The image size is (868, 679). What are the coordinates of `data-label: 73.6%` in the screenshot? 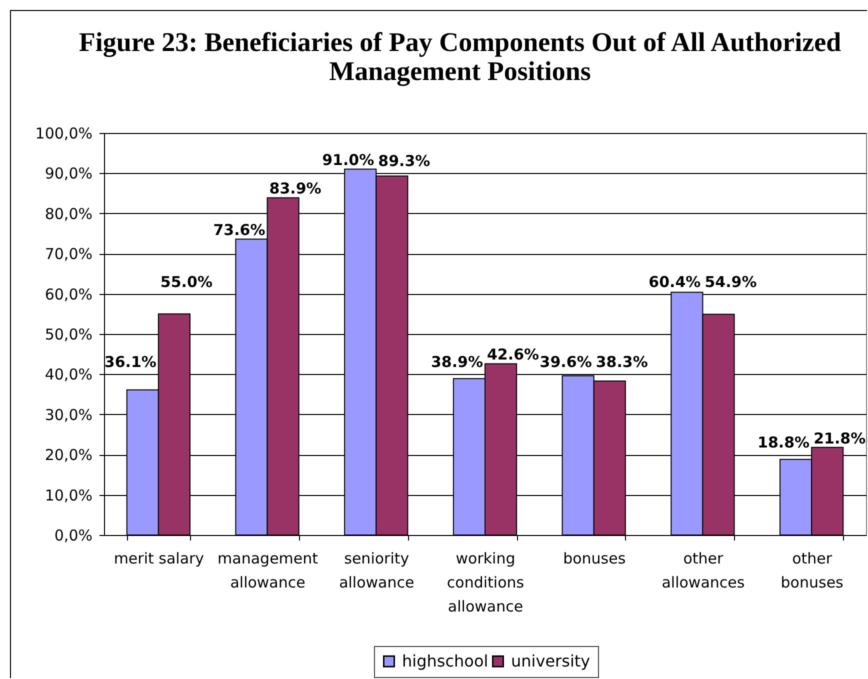 It's located at (239, 230).